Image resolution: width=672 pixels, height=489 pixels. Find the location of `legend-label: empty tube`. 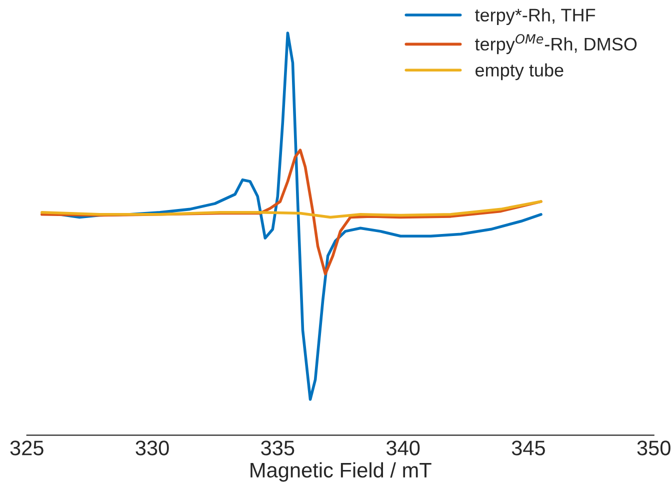

legend-label: empty tube is located at coordinates (520, 71).